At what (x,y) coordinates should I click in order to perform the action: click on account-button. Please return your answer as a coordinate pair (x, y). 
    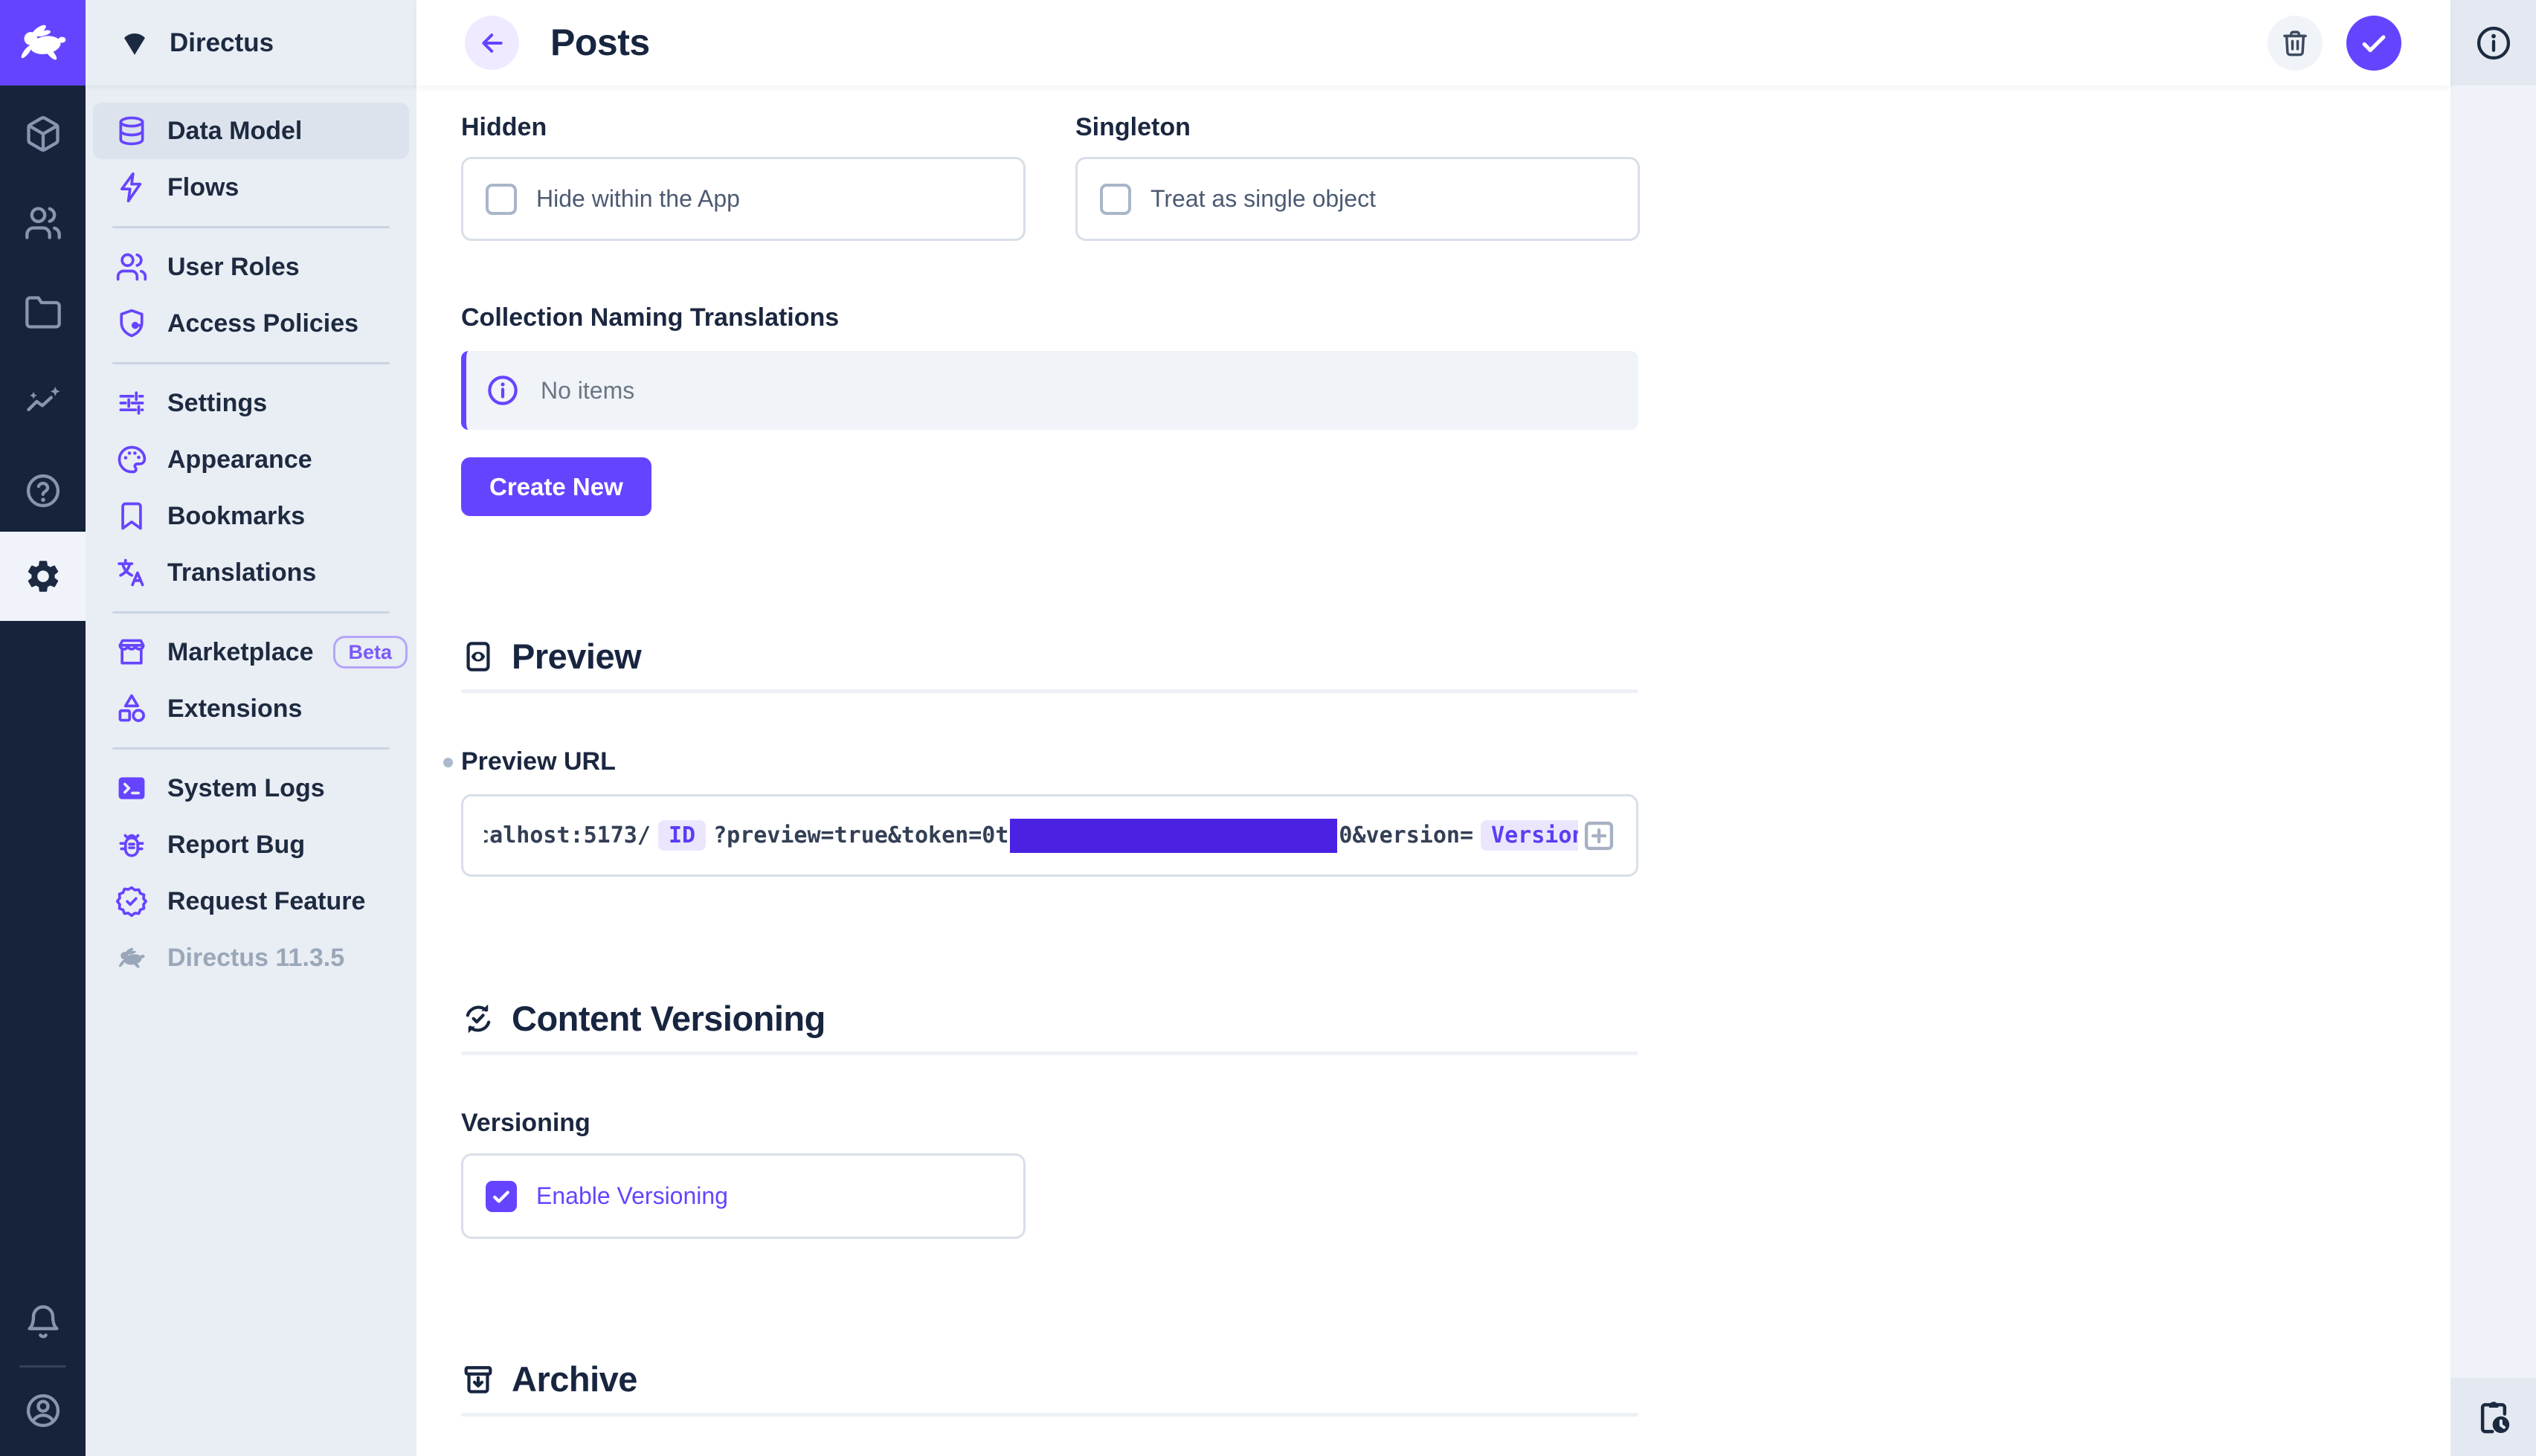
    Looking at the image, I should click on (43, 1411).